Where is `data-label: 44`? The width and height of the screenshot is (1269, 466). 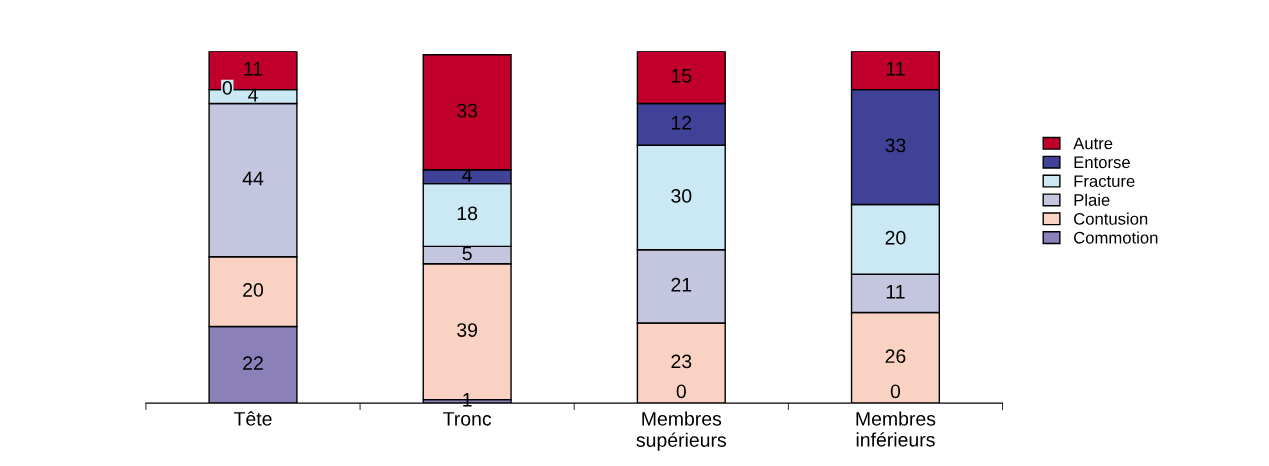
data-label: 44 is located at coordinates (253, 178).